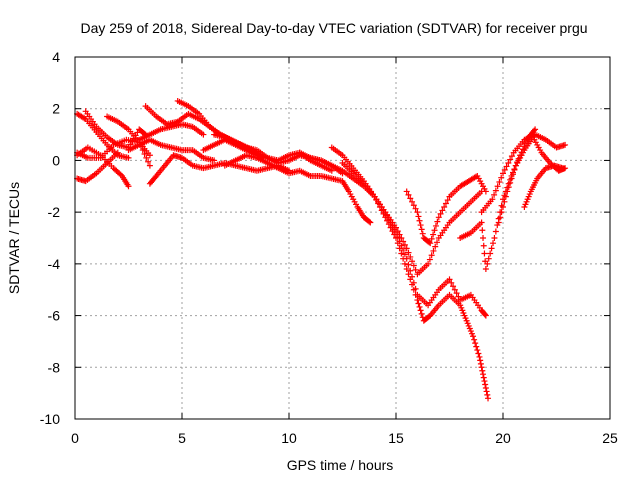 The image size is (640, 480). What do you see at coordinates (54, 264) in the screenshot?
I see `y-tick-label: -4` at bounding box center [54, 264].